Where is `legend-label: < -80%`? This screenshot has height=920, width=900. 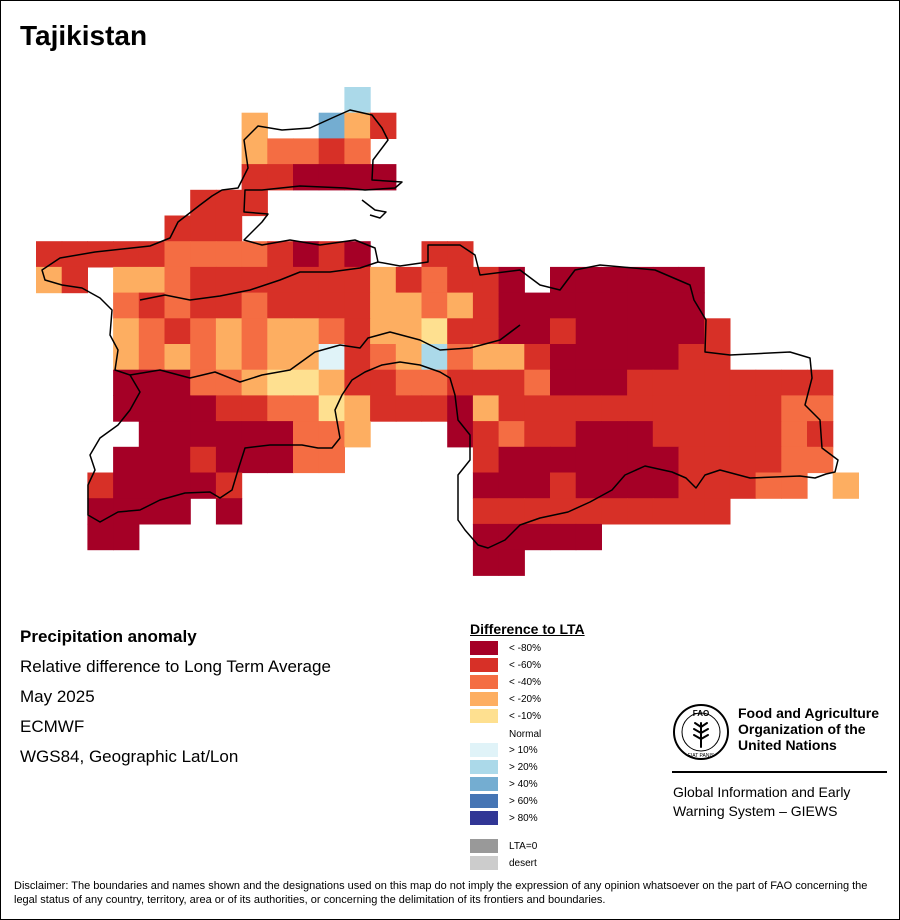
legend-label: < -80% is located at coordinates (525, 648).